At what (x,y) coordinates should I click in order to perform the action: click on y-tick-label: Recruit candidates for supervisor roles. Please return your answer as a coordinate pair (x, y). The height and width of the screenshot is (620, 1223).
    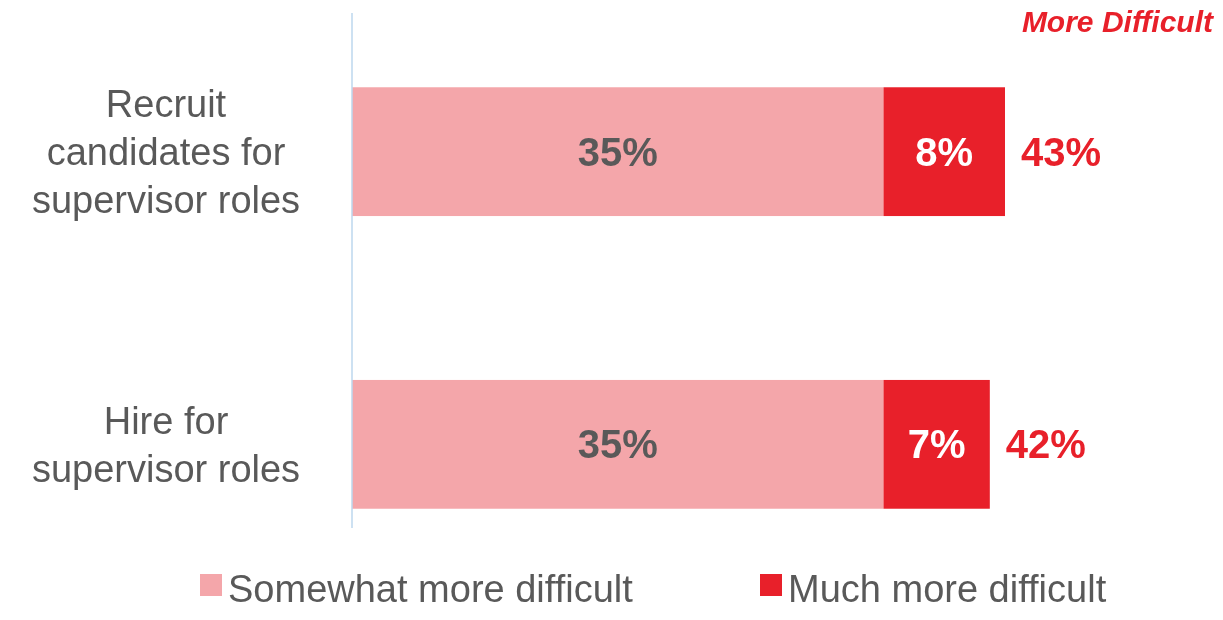
    Looking at the image, I should click on (166, 151).